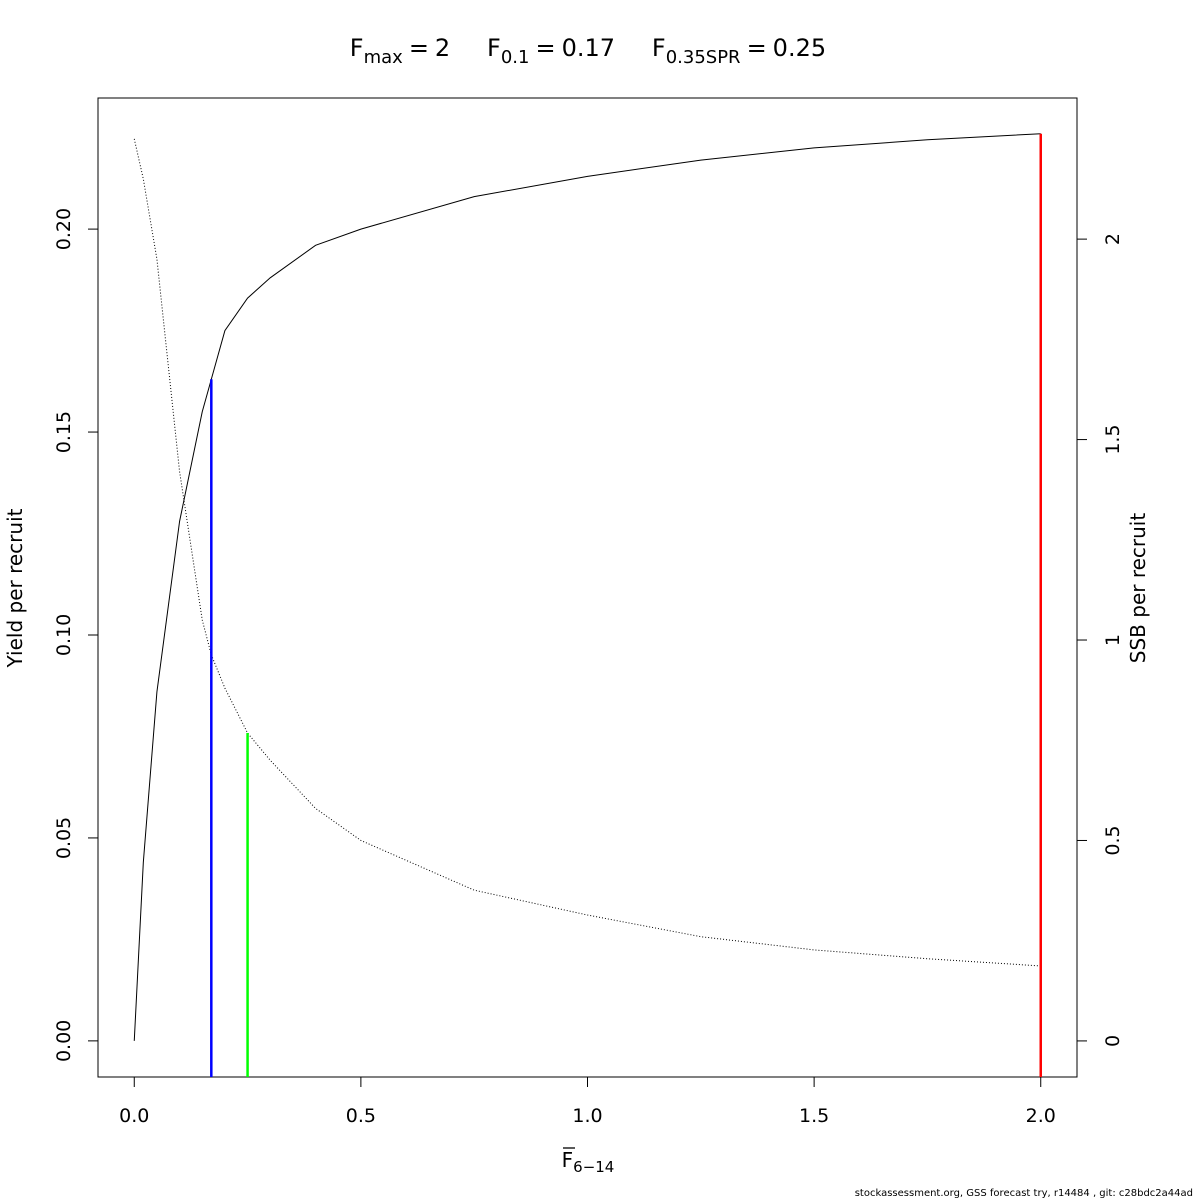 Image resolution: width=1200 pixels, height=1200 pixels. Describe the element at coordinates (814, 1116) in the screenshot. I see `x-tick-label: 1.5` at that location.